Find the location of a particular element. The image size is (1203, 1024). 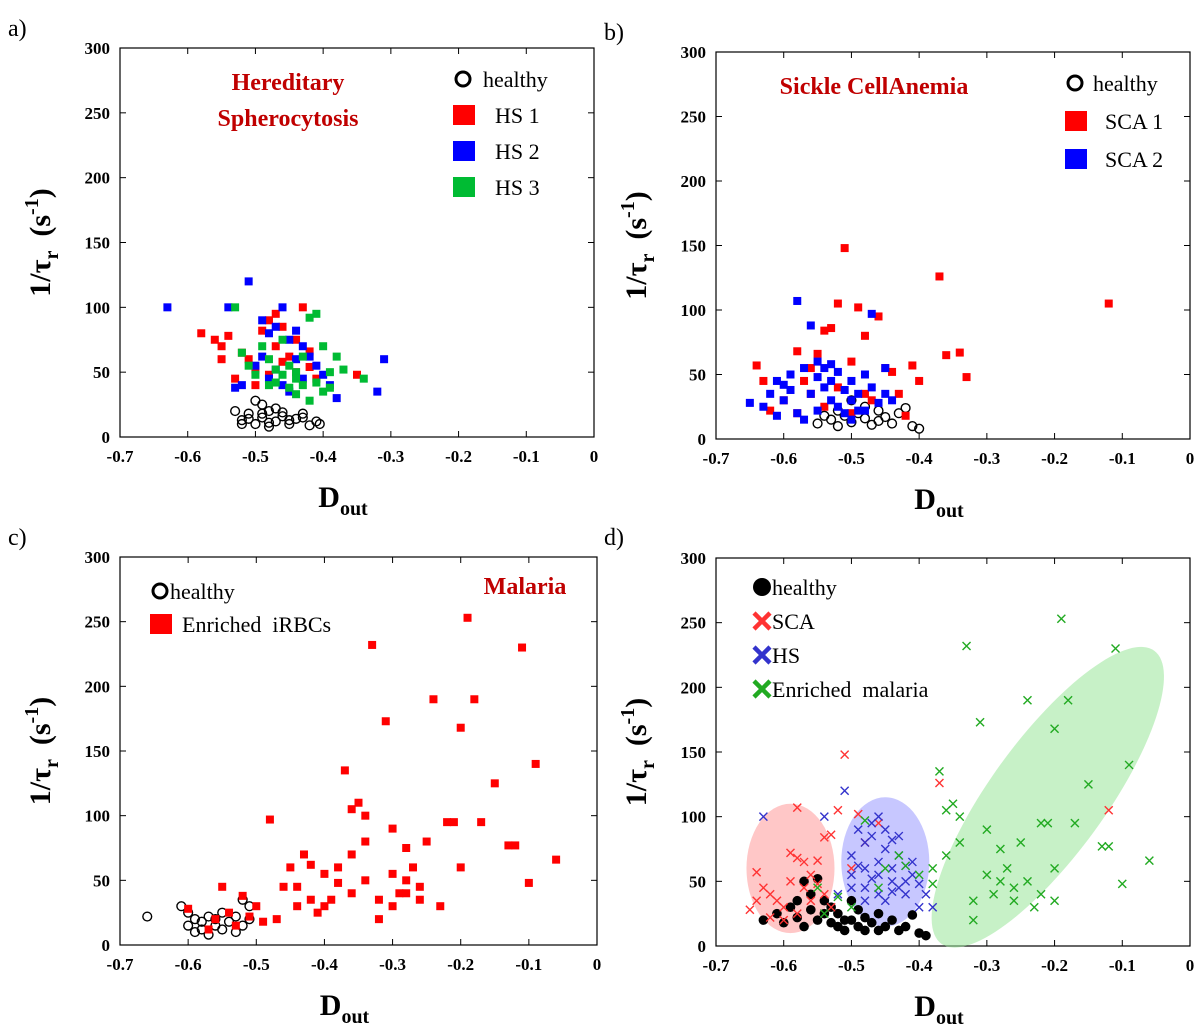

x-axis-title-main: D is located at coordinates (925, 1006).